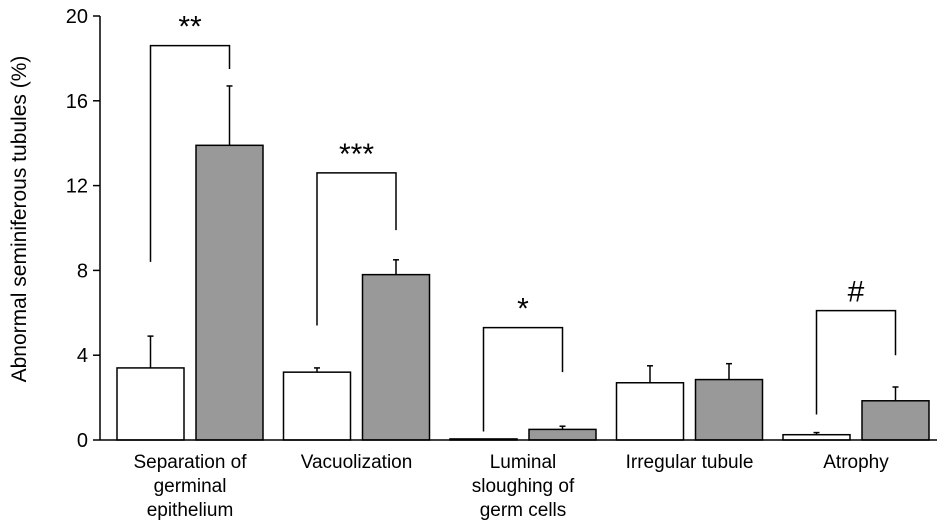  Describe the element at coordinates (83, 229) in the screenshot. I see `y-axis-ticks: 0 4 8 12 16 20` at that location.